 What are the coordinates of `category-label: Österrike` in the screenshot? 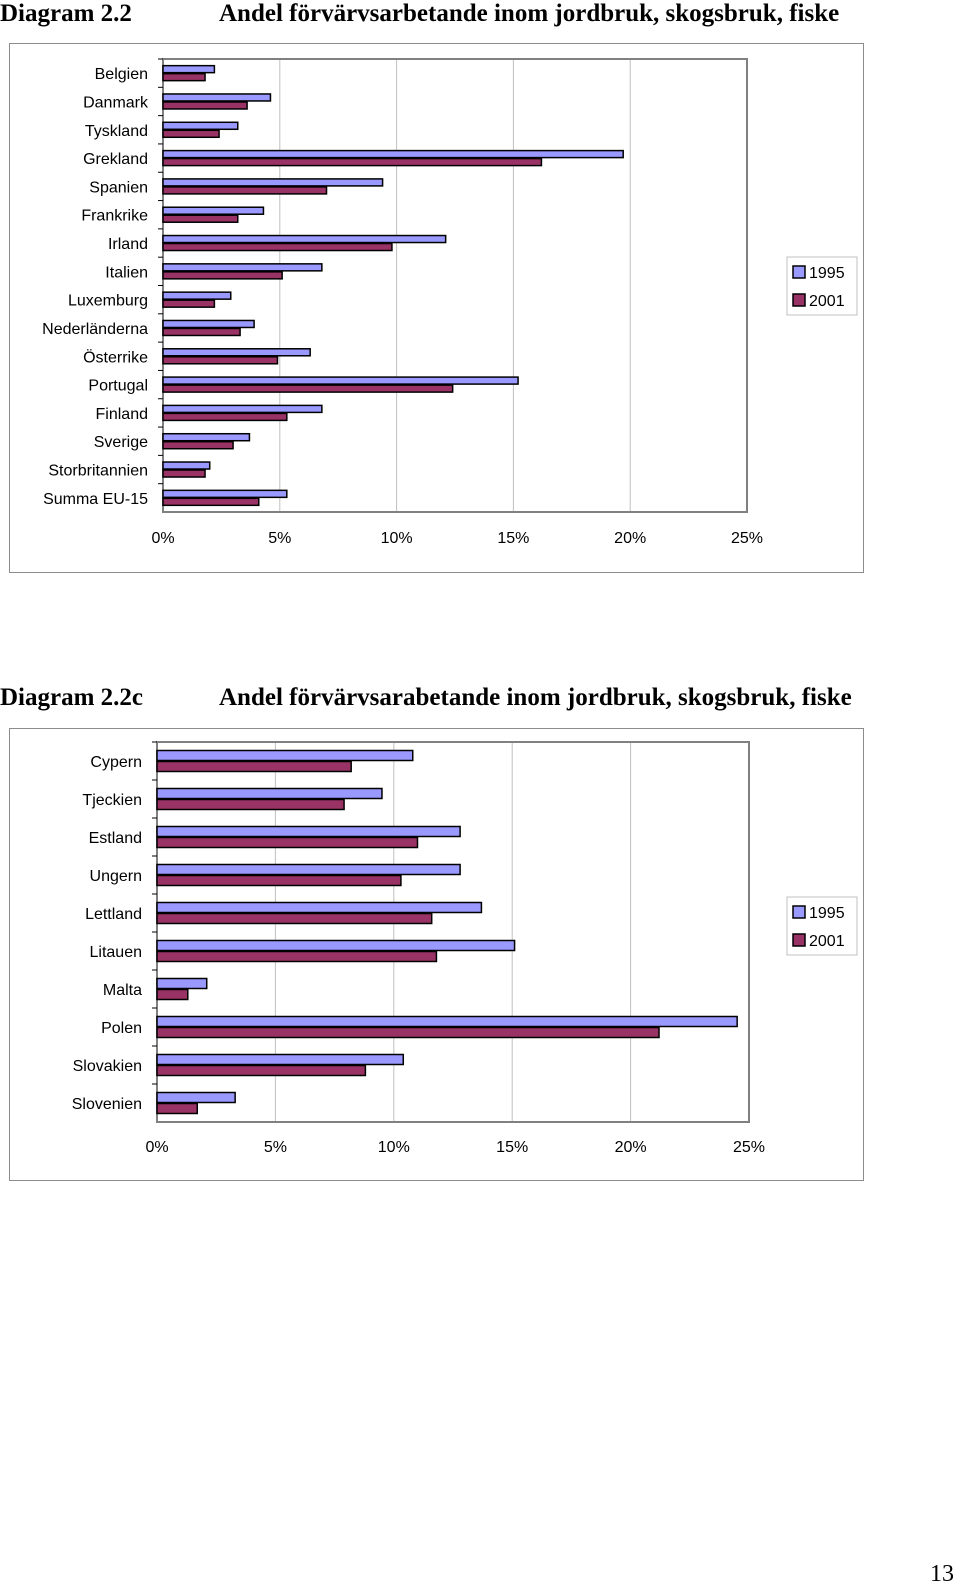 It's located at (115, 357).